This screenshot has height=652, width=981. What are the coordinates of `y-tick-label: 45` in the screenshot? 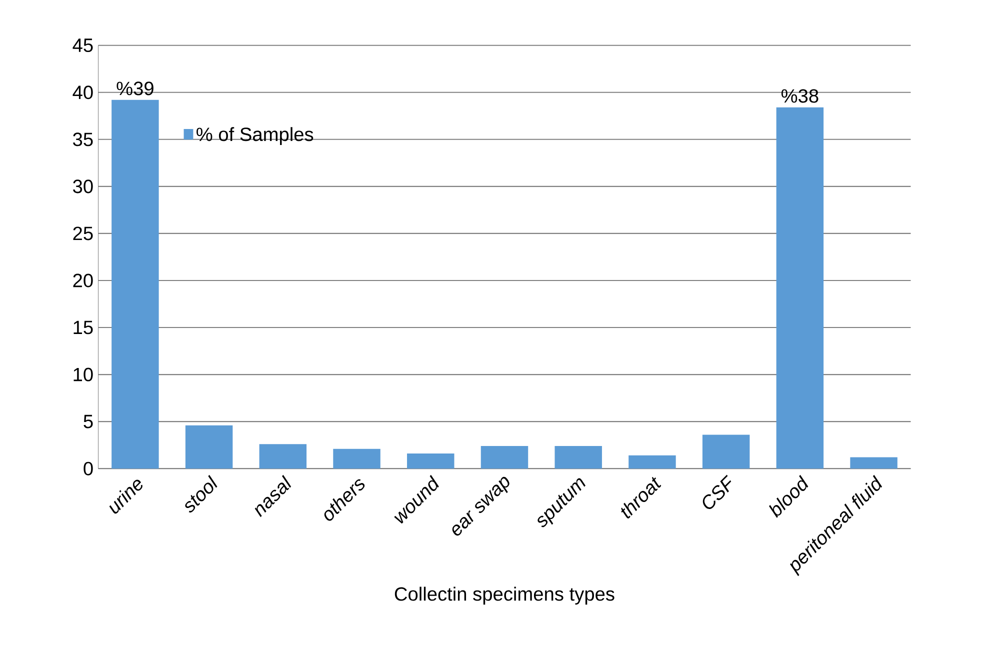 It's located at (82, 45).